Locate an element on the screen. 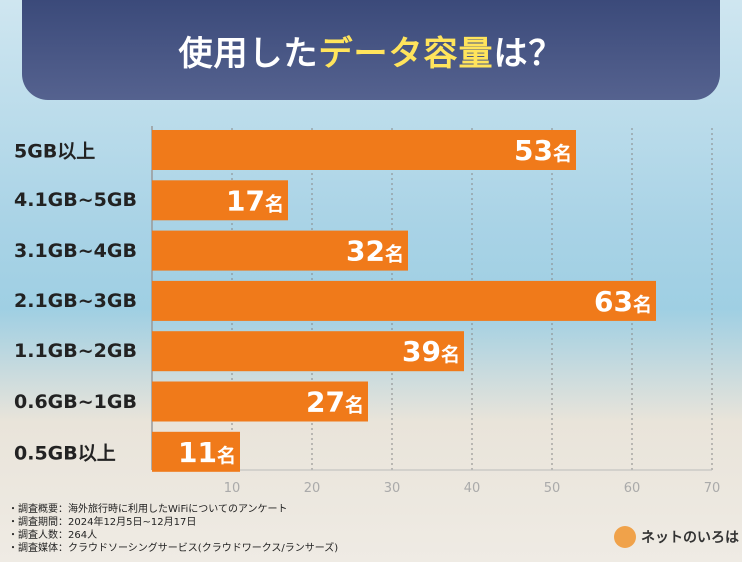  footer-line: ・調査概要：海外旅行時に利用したWiFiについてのアンケート is located at coordinates (148, 509).